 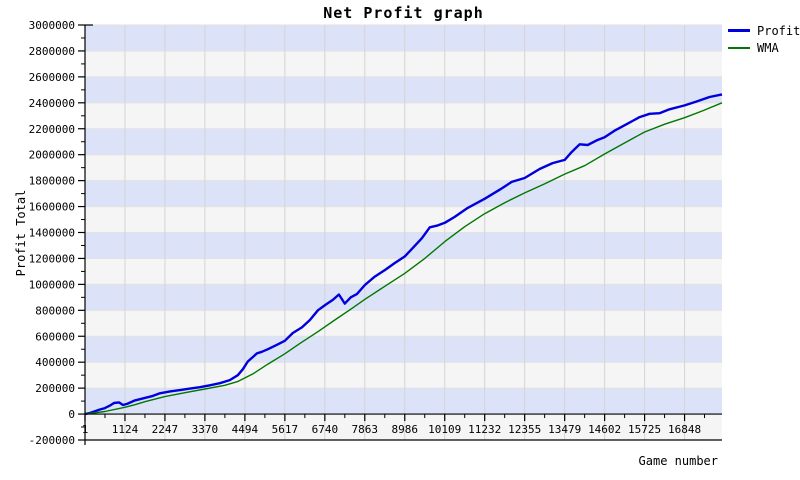 I want to click on x-tick-label: 1124, so click(x=125, y=429).